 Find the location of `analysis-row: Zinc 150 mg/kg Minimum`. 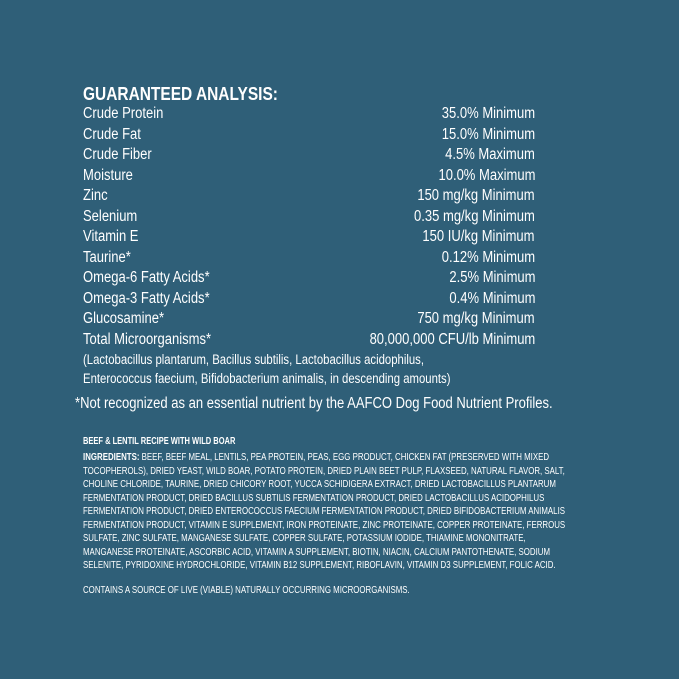

analysis-row: Zinc 150 mg/kg Minimum is located at coordinates (309, 196).